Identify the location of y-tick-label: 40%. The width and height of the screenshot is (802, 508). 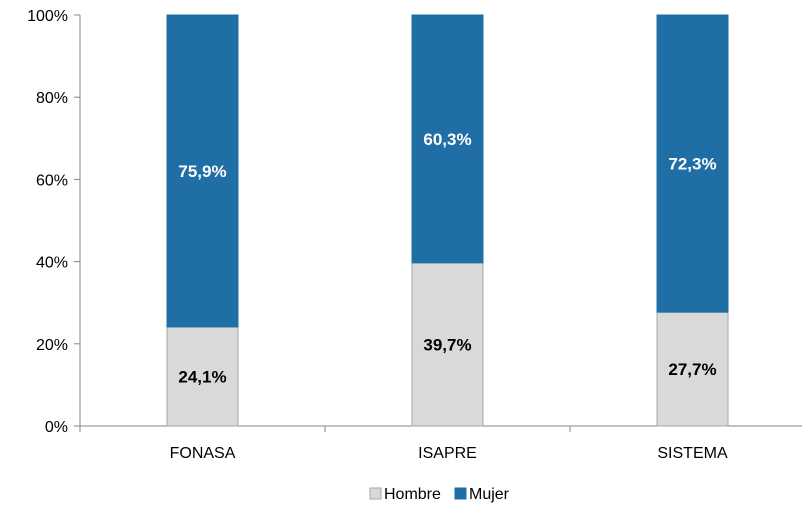
(52, 263).